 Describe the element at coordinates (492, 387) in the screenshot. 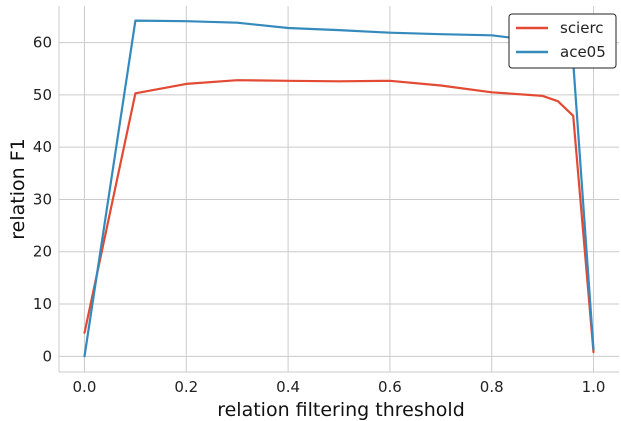

I see `x-tick-label: 0.8` at that location.